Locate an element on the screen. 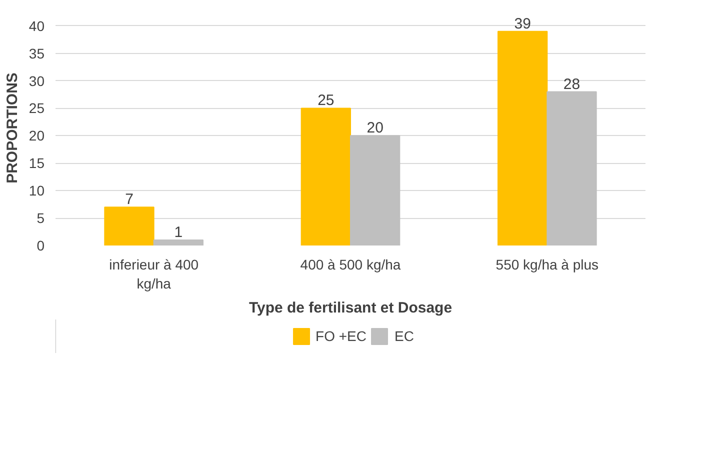 The height and width of the screenshot is (452, 726). y-tick-label: 5 is located at coordinates (40, 218).